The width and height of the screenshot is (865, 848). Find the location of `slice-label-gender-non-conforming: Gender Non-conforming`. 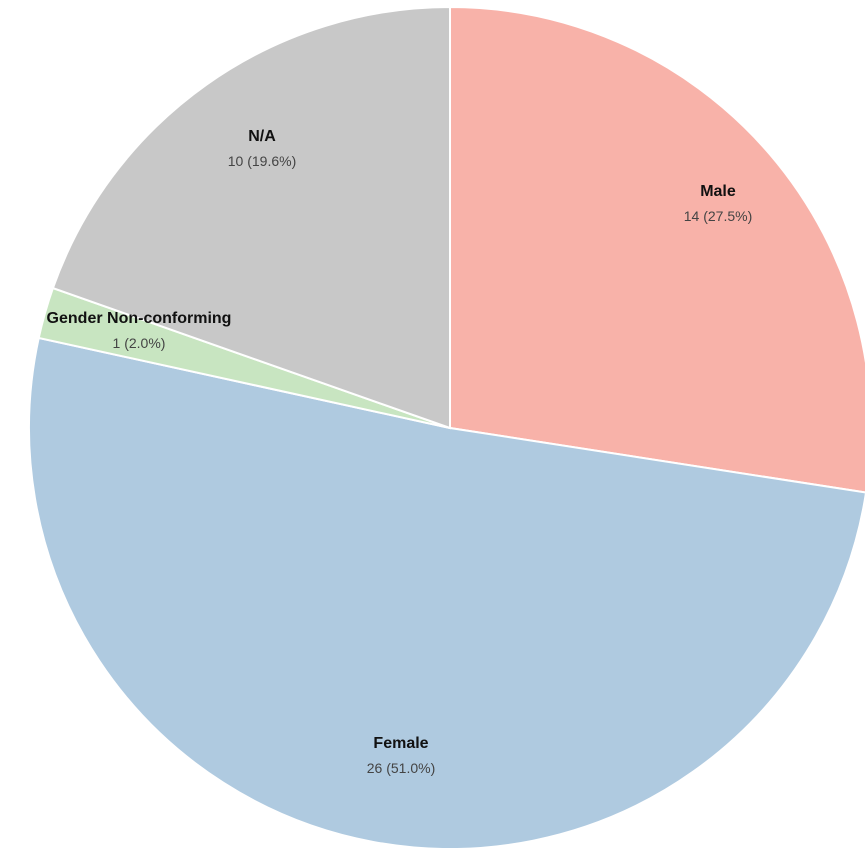

slice-label-gender-non-conforming: Gender Non-conforming is located at coordinates (139, 318).